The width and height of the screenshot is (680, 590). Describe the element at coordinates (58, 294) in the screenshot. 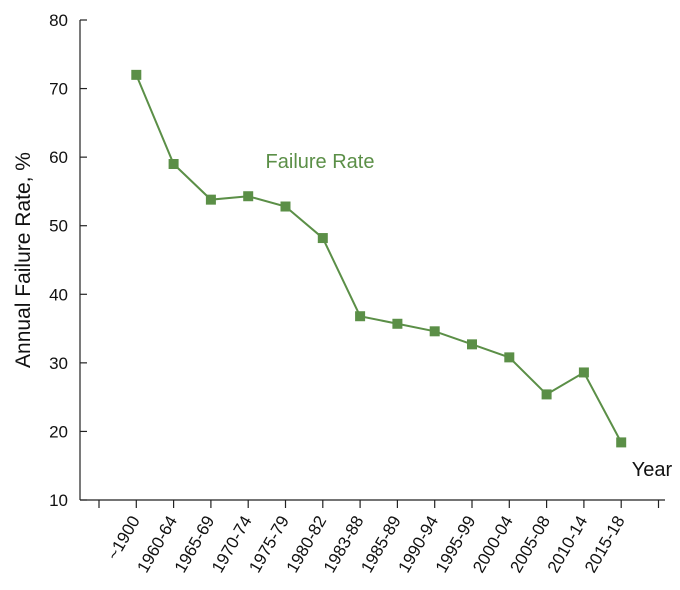

I see `y-tick-label: 40` at that location.